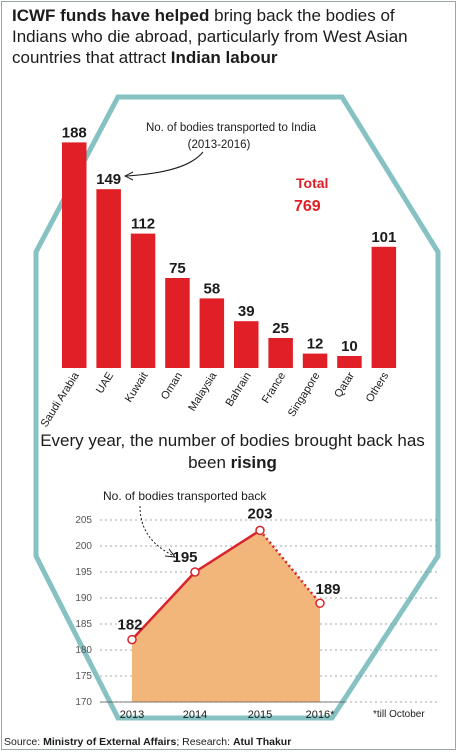 The width and height of the screenshot is (459, 753). What do you see at coordinates (260, 715) in the screenshot?
I see `x-tick-label: 2015` at bounding box center [260, 715].